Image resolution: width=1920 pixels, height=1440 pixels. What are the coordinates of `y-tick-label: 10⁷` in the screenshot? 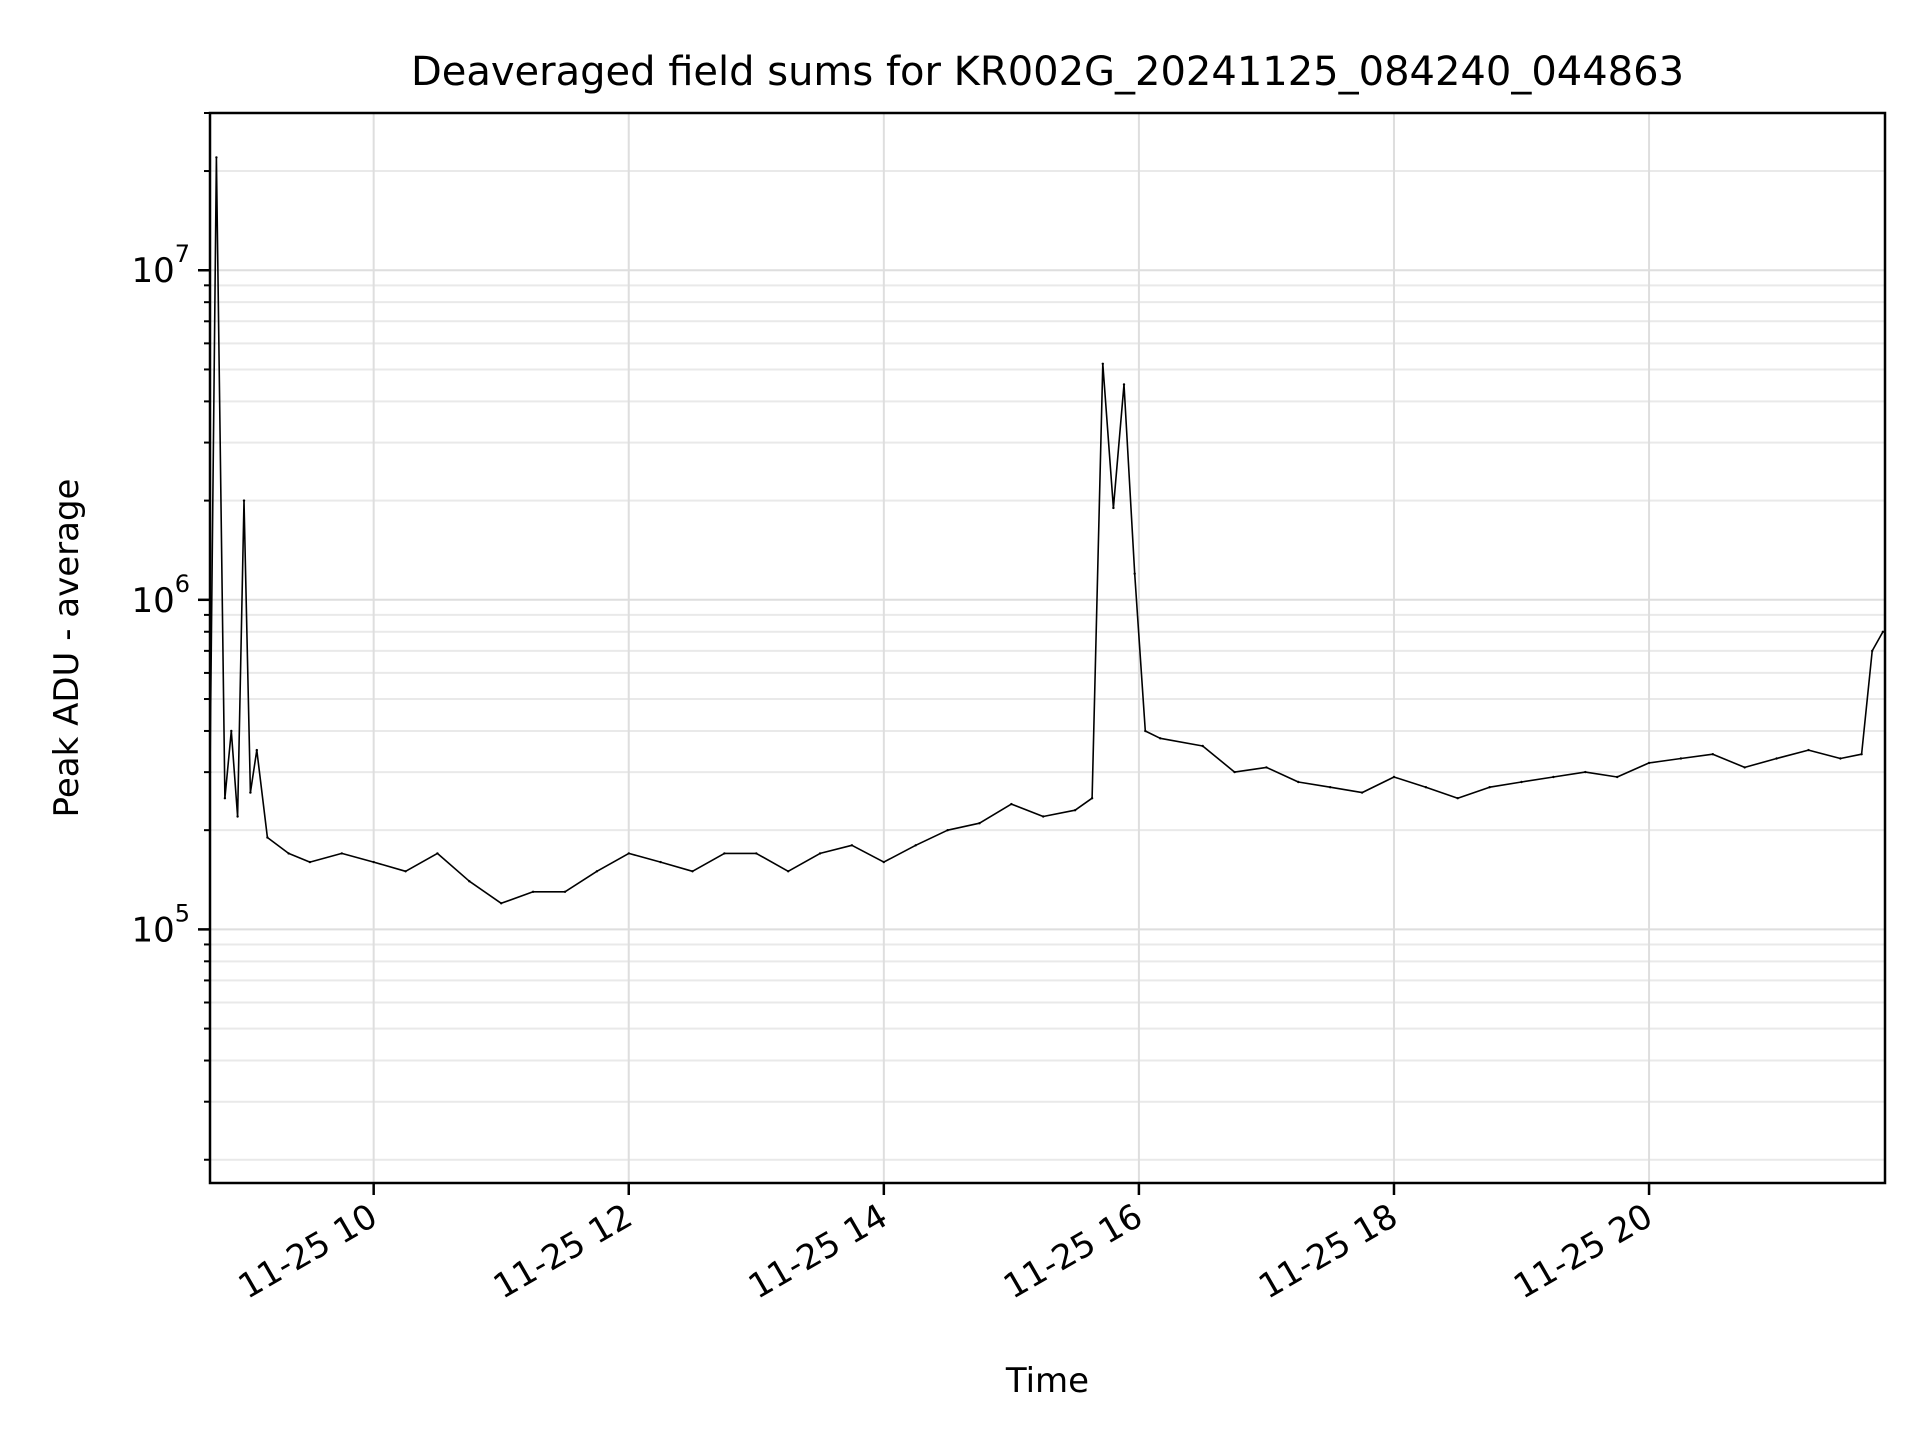 It's located at (160, 265).